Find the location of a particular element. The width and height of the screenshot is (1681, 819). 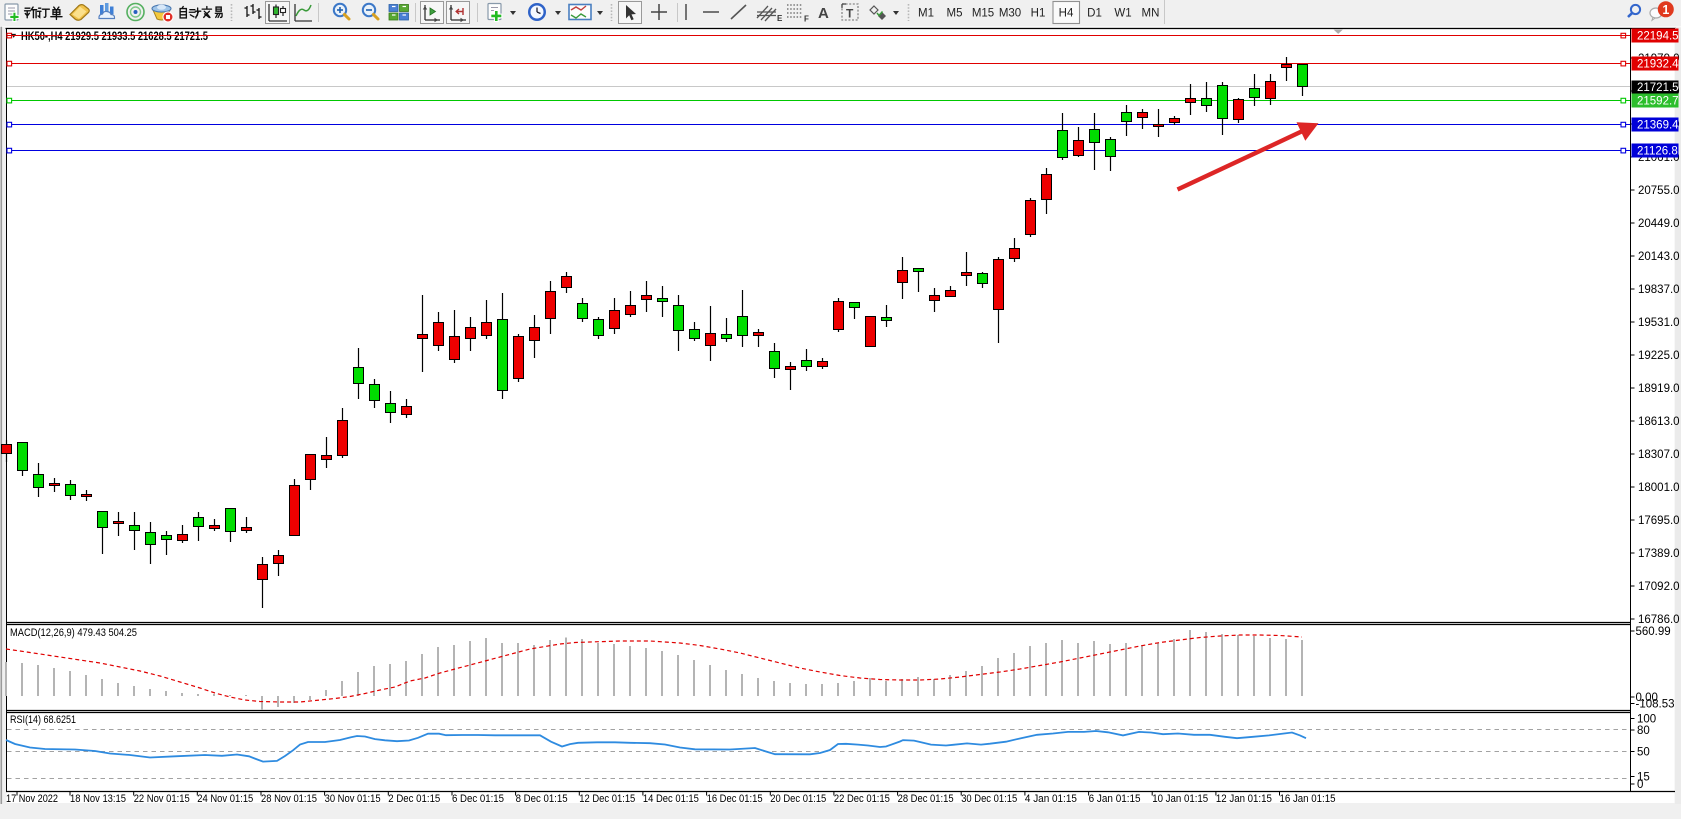

svg-text: M15 is located at coordinates (983, 14).